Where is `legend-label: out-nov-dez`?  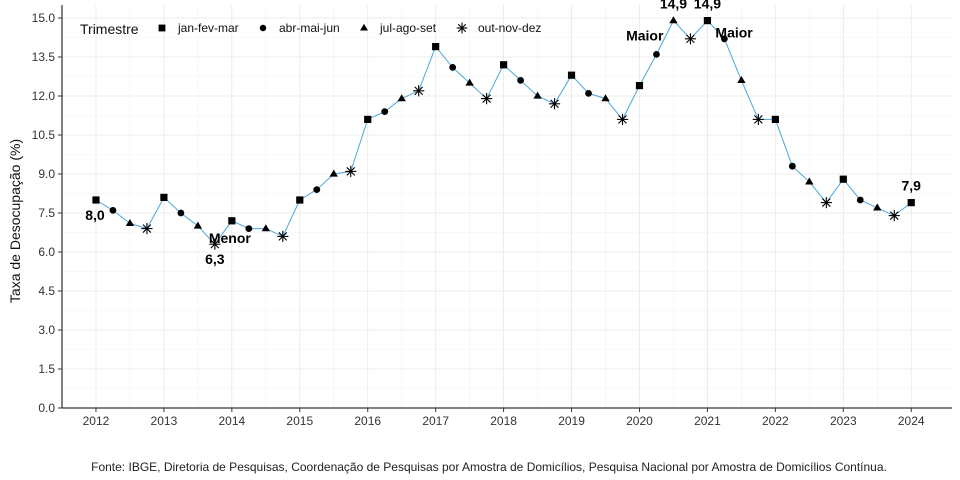
legend-label: out-nov-dez is located at coordinates (509, 28).